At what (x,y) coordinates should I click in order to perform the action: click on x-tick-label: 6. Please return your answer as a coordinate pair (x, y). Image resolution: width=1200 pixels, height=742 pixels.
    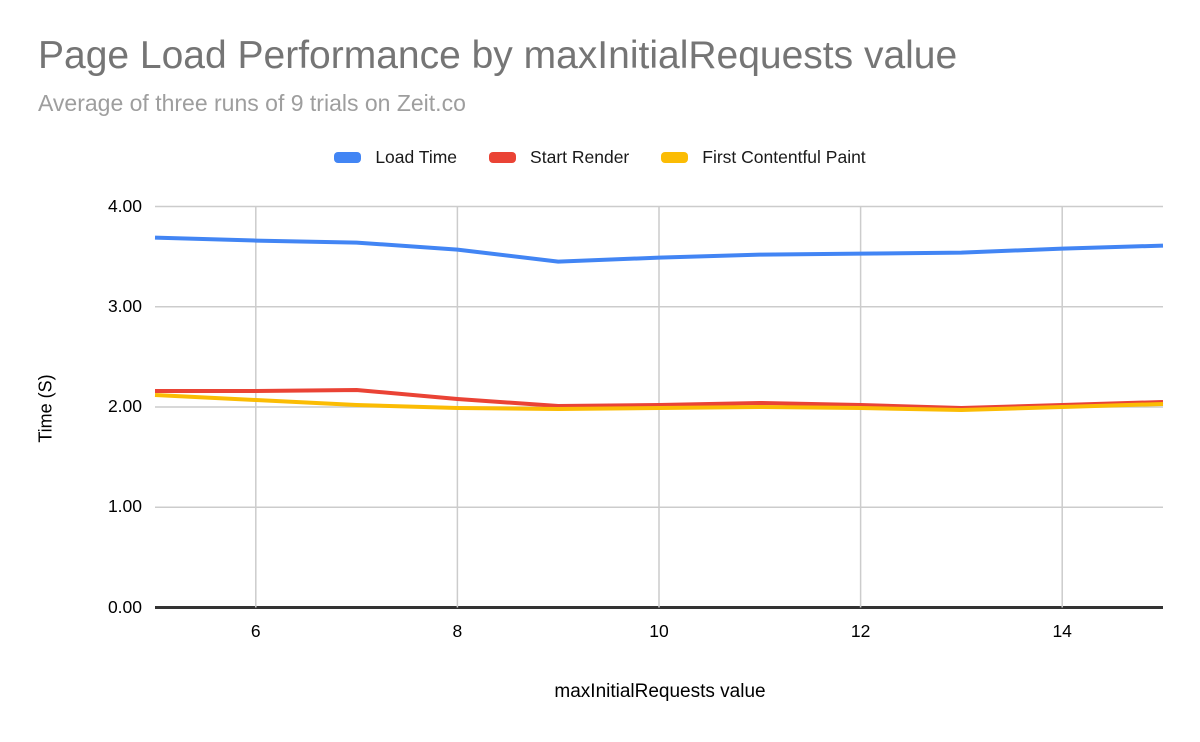
    Looking at the image, I should click on (255, 630).